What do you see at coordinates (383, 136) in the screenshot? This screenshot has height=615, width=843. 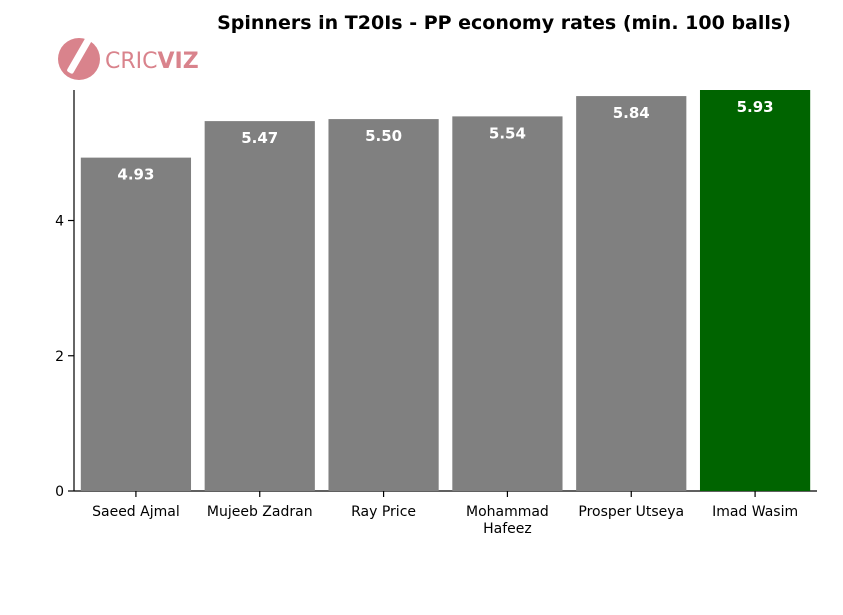 I see `bar-value-label: 5.50` at bounding box center [383, 136].